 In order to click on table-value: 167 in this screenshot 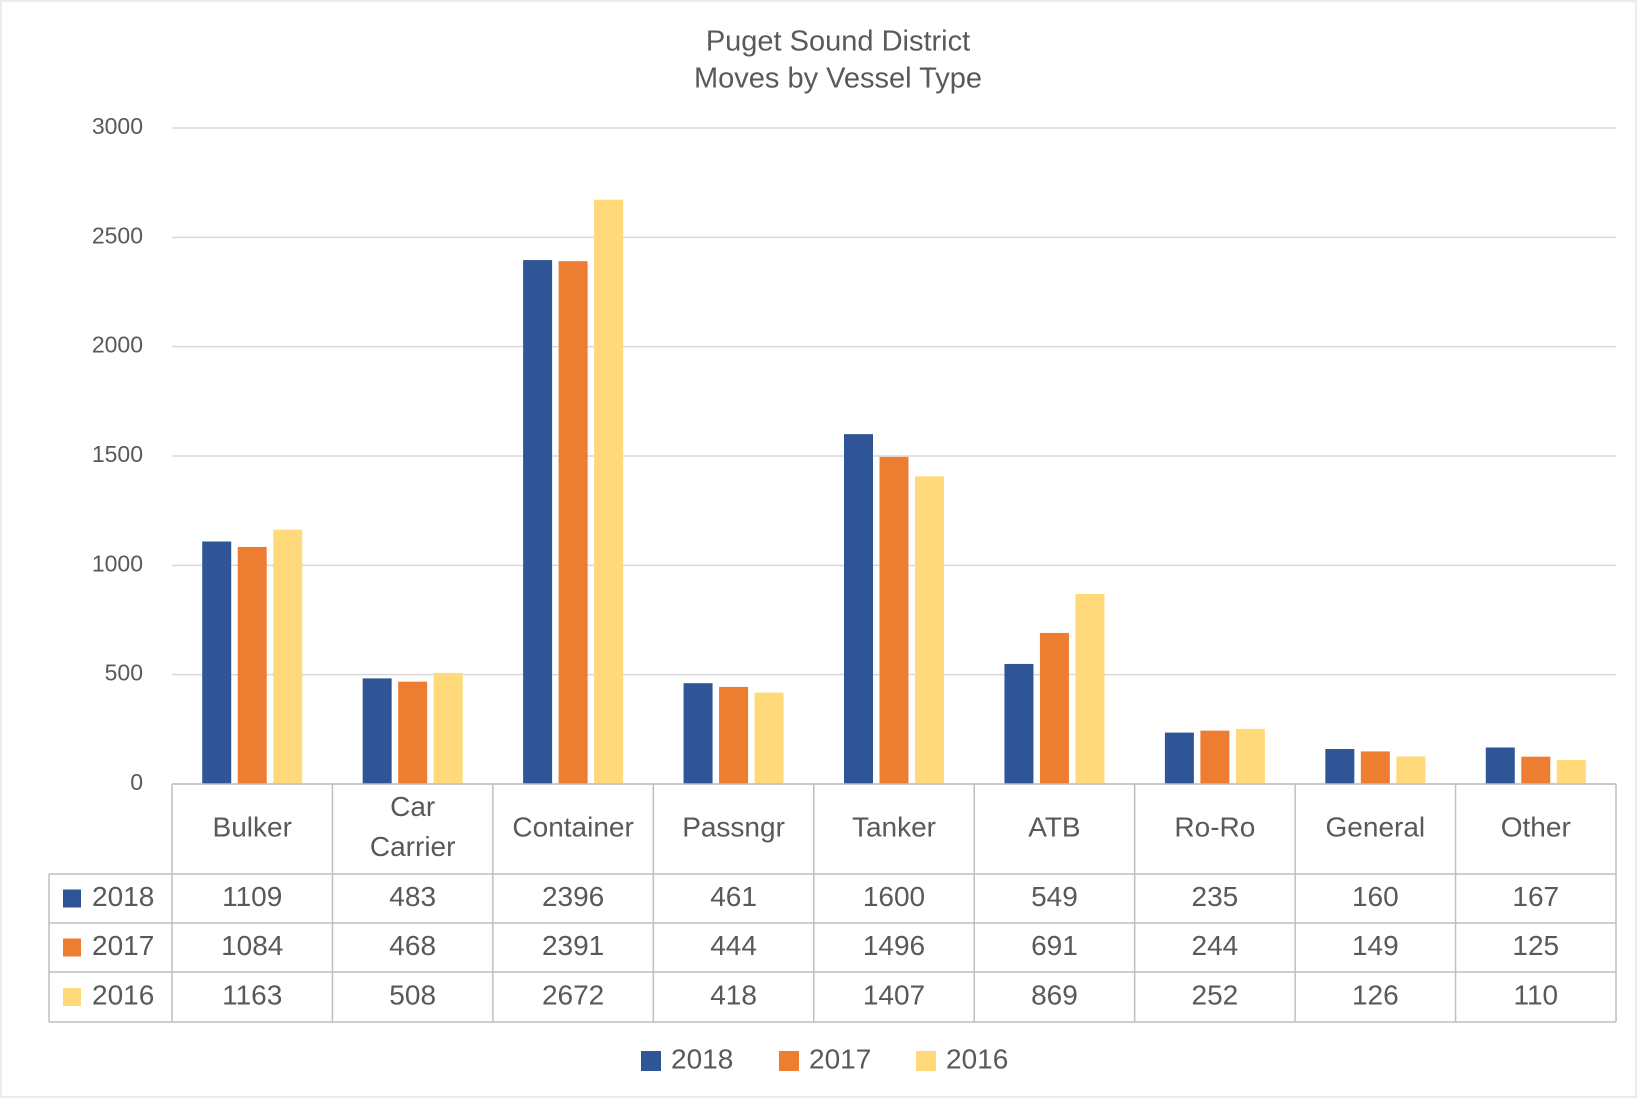, I will do `click(1535, 896)`.